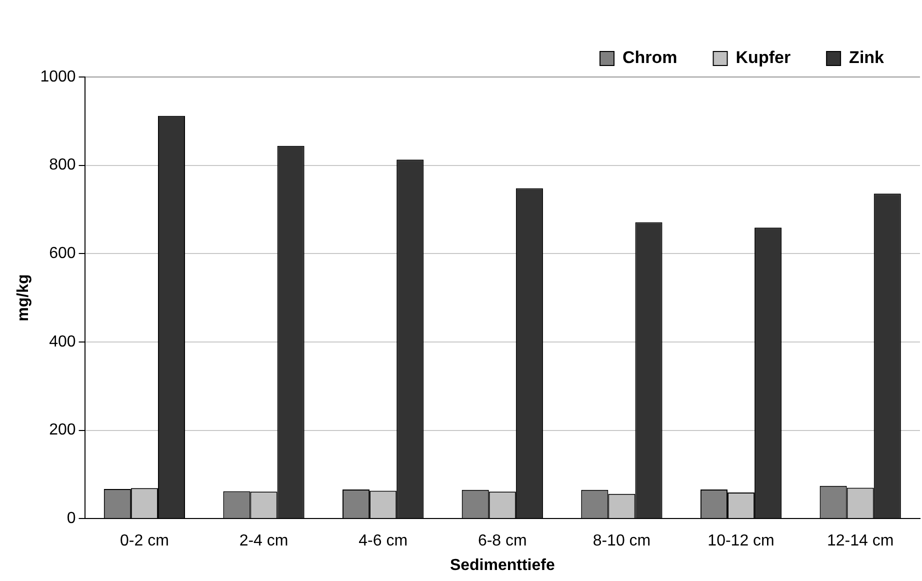  What do you see at coordinates (860, 541) in the screenshot?
I see `x-tick-label: 12-14 cm` at bounding box center [860, 541].